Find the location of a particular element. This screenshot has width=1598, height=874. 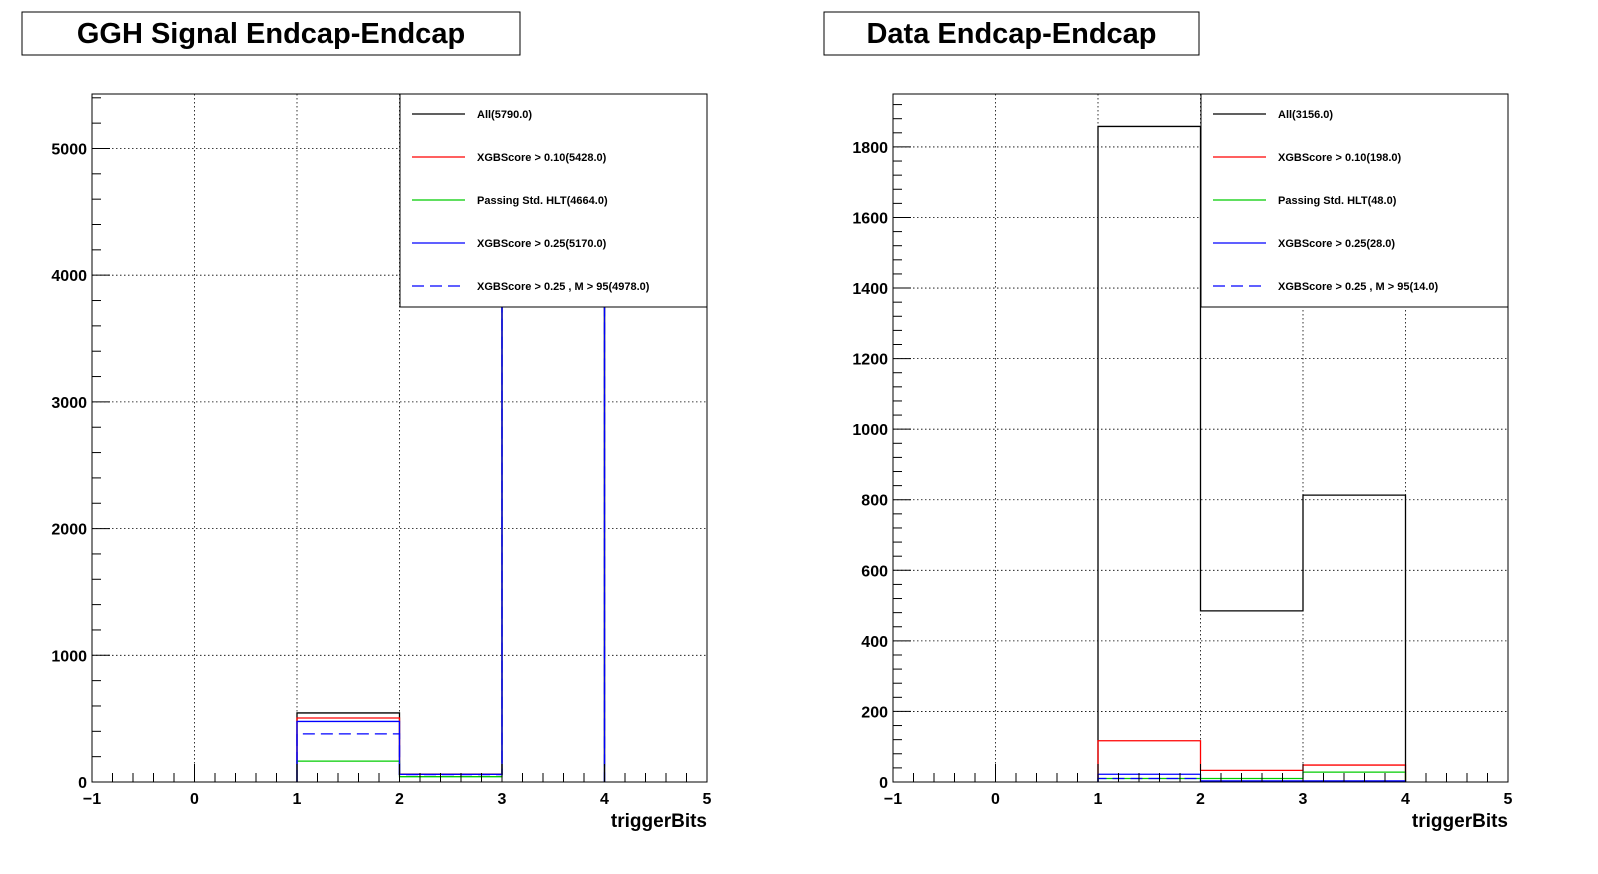

y-tick-label: 1200 is located at coordinates (870, 360).